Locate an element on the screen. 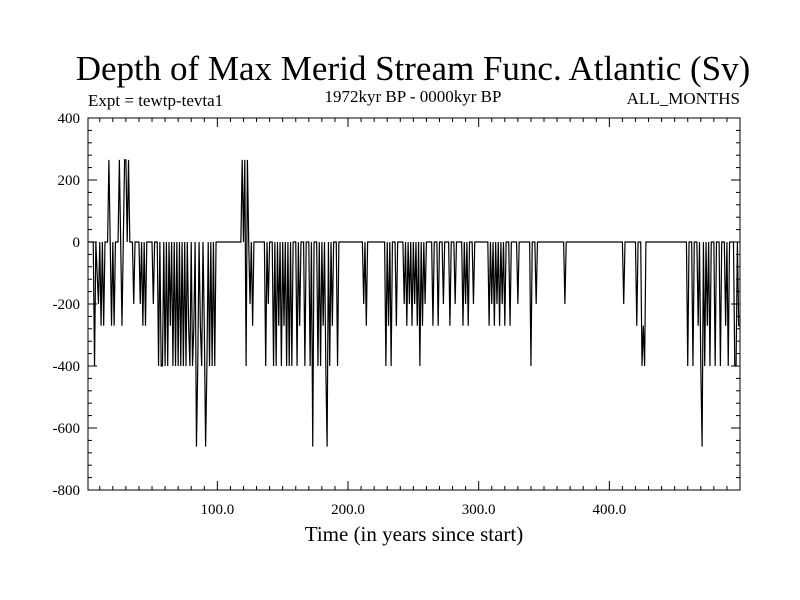  y-tick-label: 400 is located at coordinates (69, 119).